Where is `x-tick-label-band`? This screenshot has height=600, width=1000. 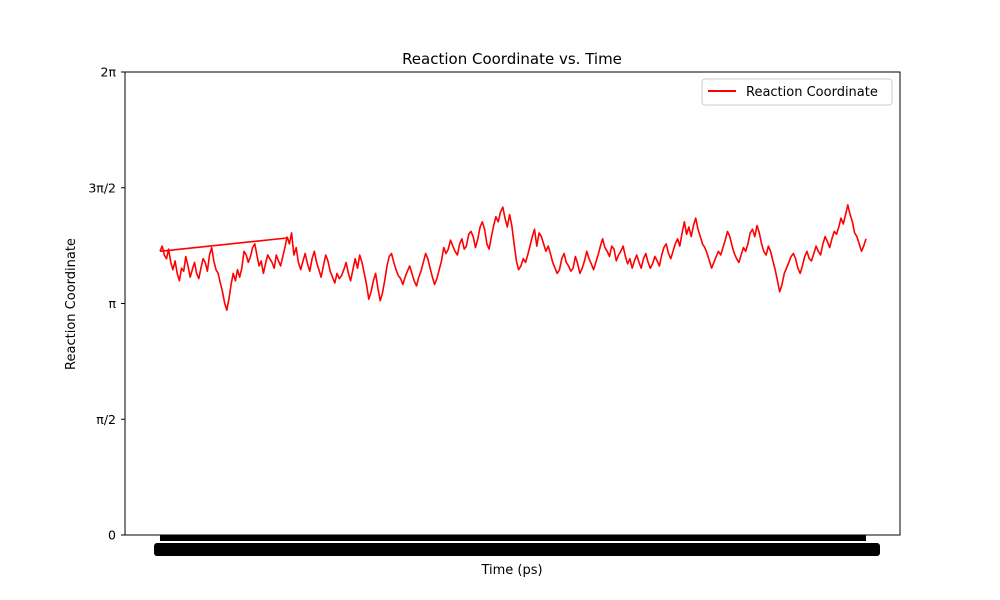 x-tick-label-band is located at coordinates (517, 545).